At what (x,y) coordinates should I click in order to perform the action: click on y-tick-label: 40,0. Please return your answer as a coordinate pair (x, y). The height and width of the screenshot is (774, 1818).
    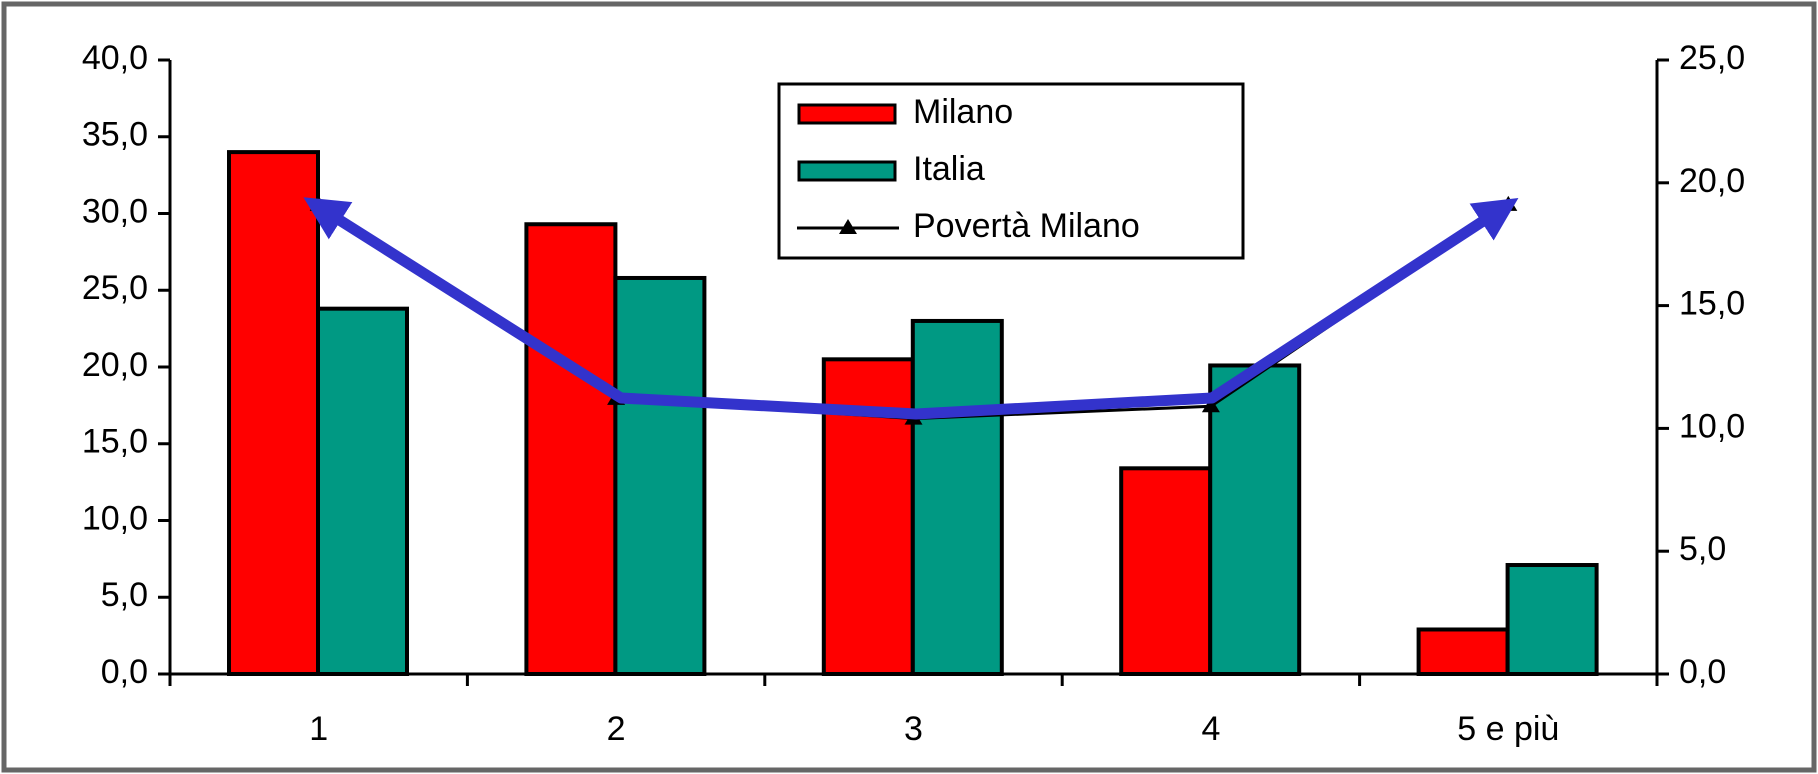
    Looking at the image, I should click on (115, 58).